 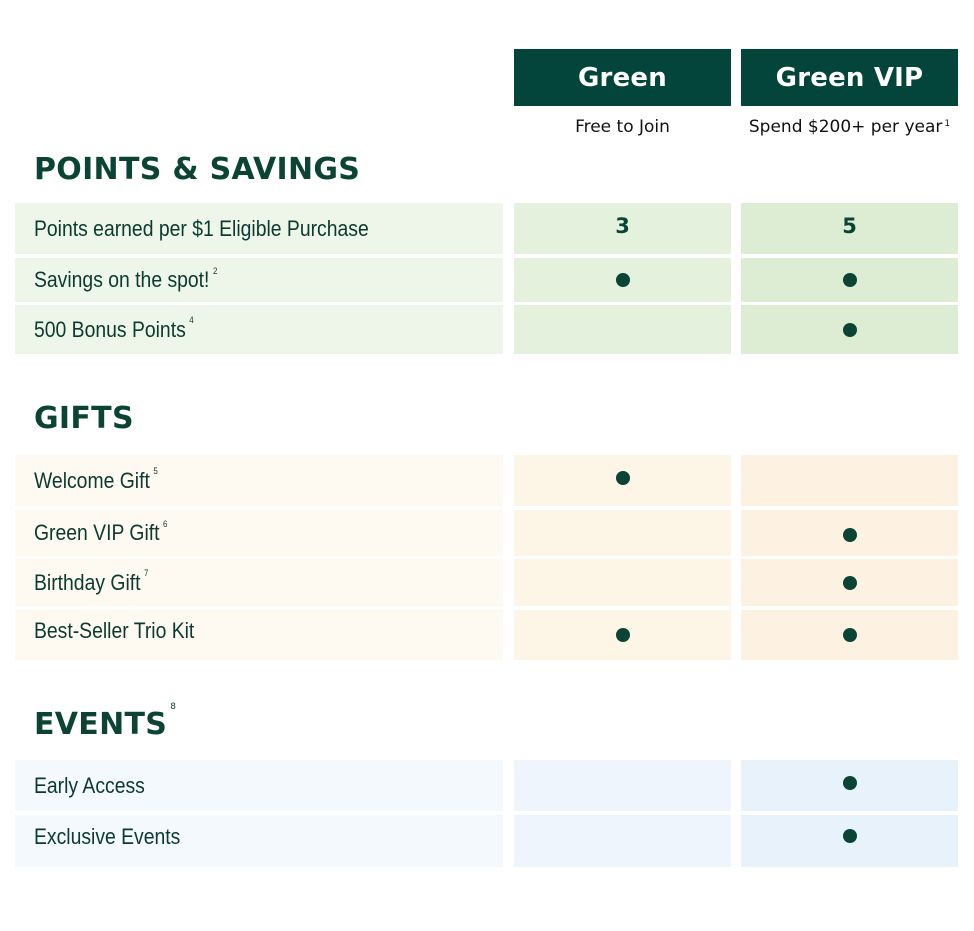 I want to click on row-label-text: 500 Bonus Points, so click(x=110, y=329).